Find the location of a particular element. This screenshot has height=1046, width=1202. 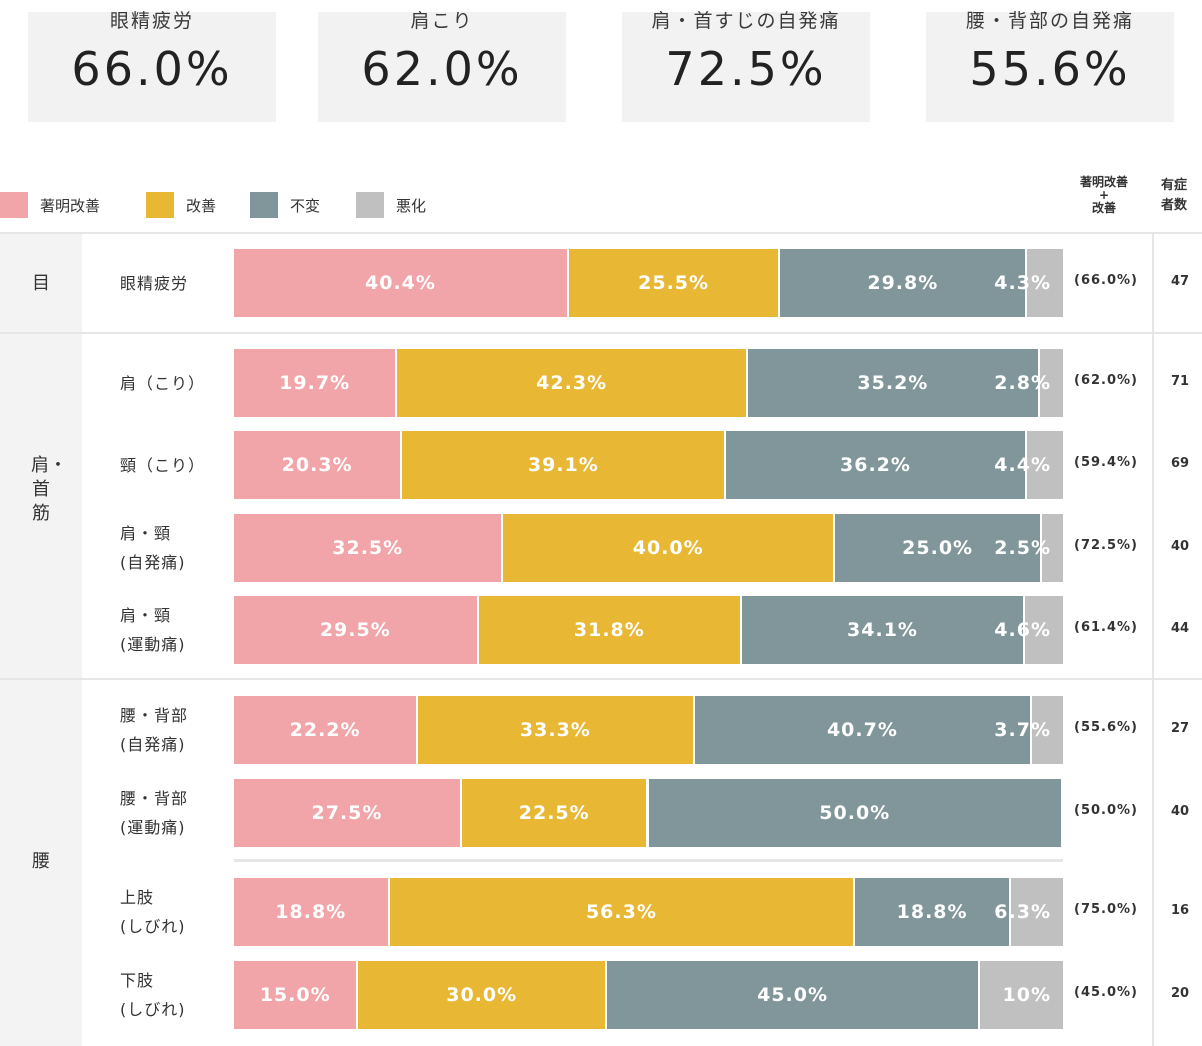

bar-segment-worse: 4.4% is located at coordinates (1028, 465).